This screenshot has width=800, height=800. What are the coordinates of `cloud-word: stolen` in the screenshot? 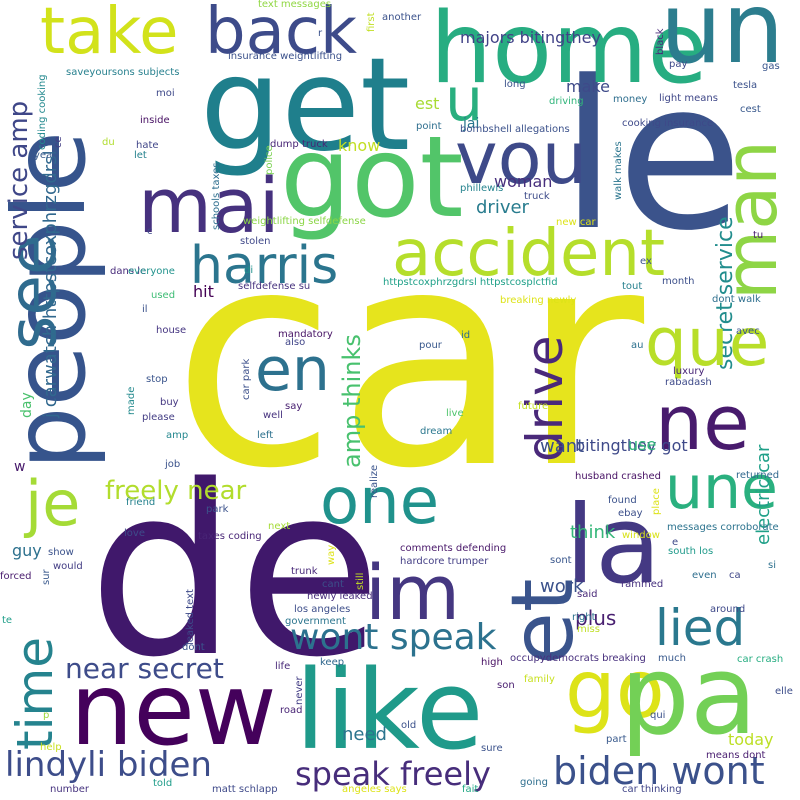 It's located at (255, 241).